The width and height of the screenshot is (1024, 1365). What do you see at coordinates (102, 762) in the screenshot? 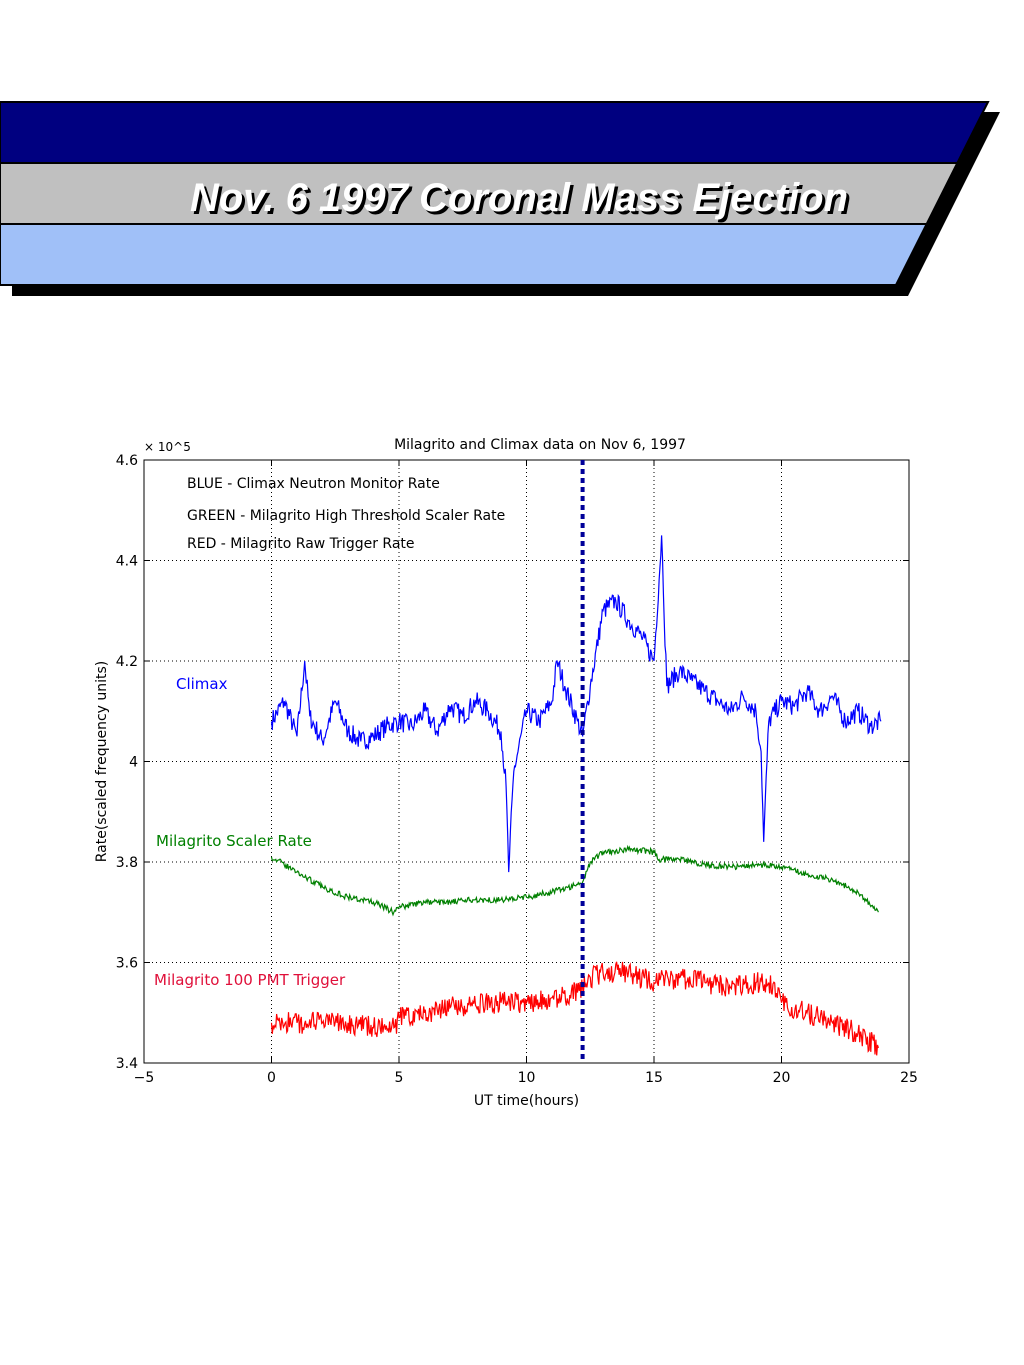
I see `y-axis-label: Rate(scaled frequency units)` at bounding box center [102, 762].